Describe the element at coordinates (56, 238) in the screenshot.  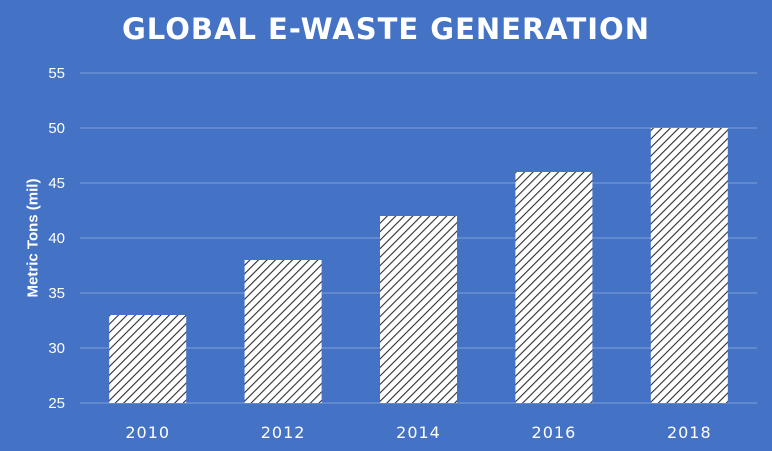
I see `y-tick-label: 40` at that location.